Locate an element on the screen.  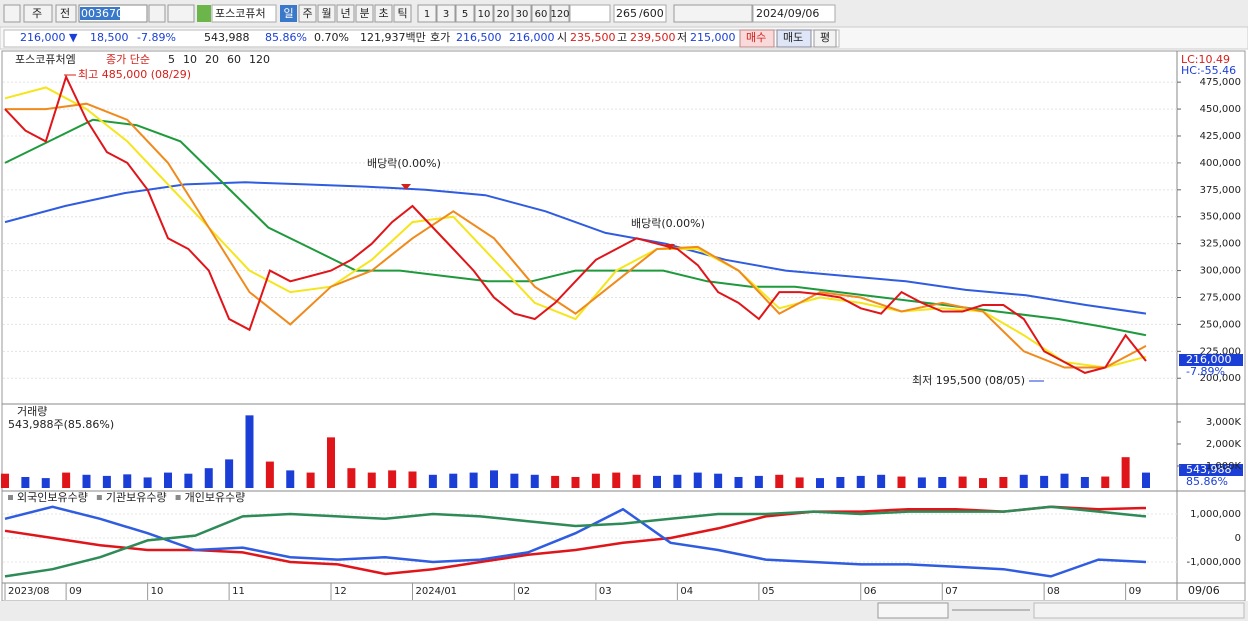
count: 3 is located at coordinates (446, 14).